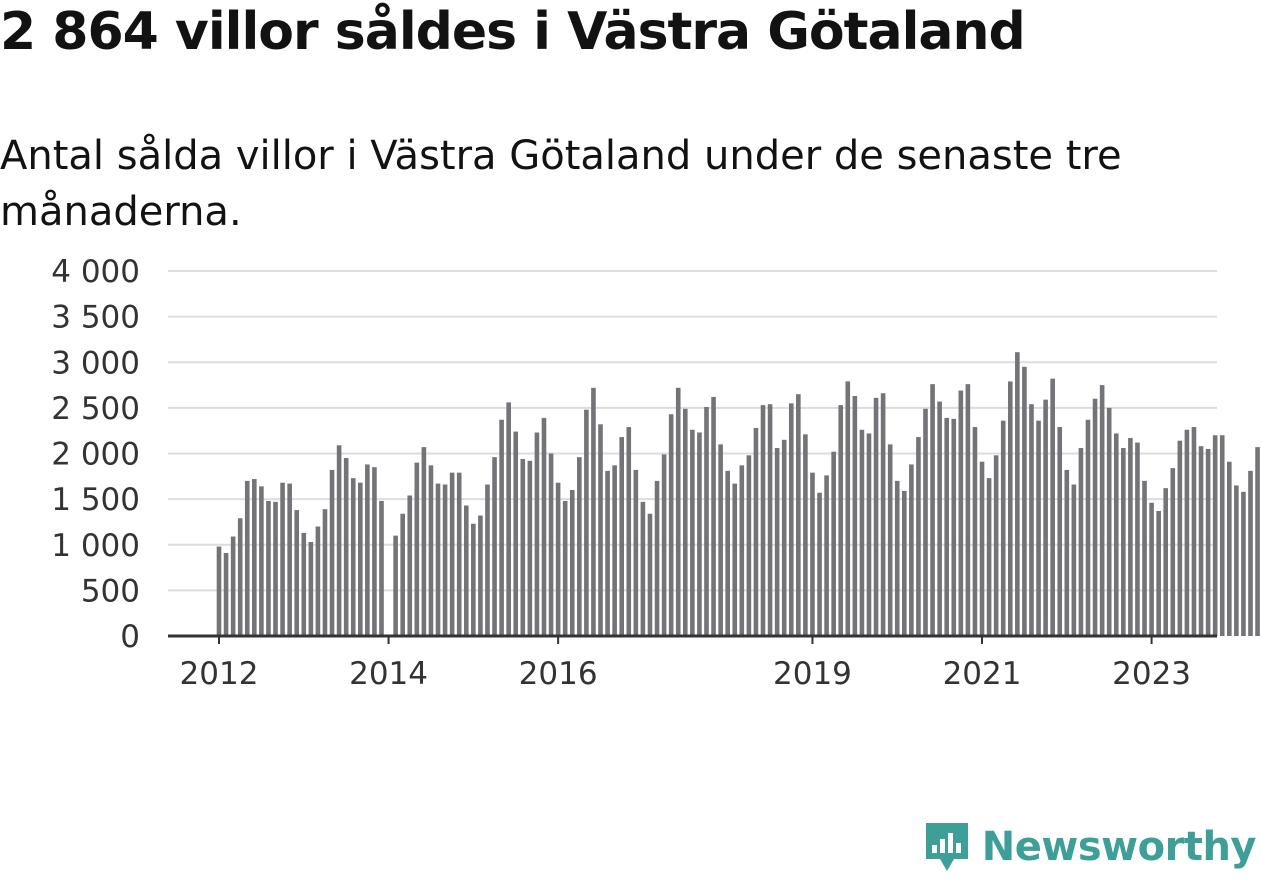 The width and height of the screenshot is (1262, 879). What do you see at coordinates (95, 318) in the screenshot?
I see `y-tick-label: 3 500` at bounding box center [95, 318].